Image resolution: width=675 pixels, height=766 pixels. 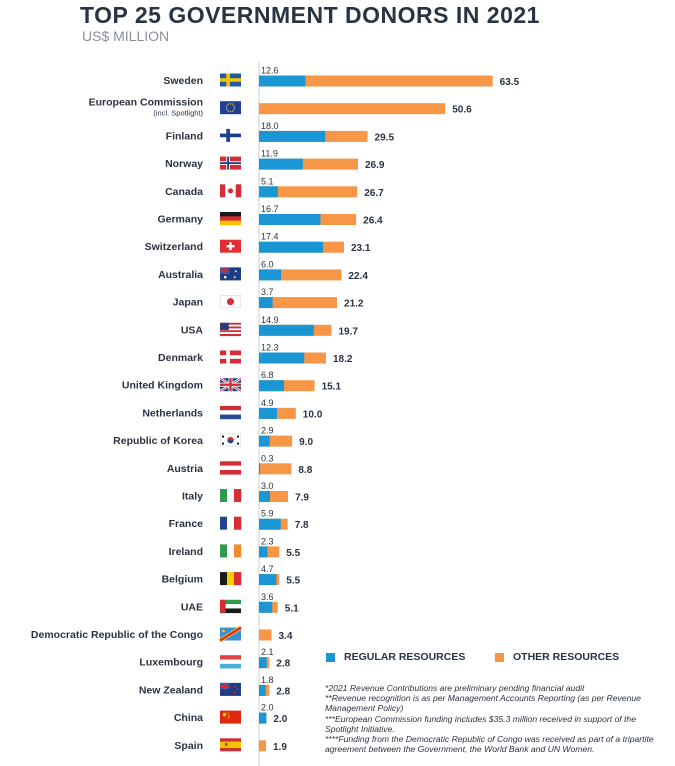 I want to click on new-zealand-flag-icon, so click(x=230, y=689).